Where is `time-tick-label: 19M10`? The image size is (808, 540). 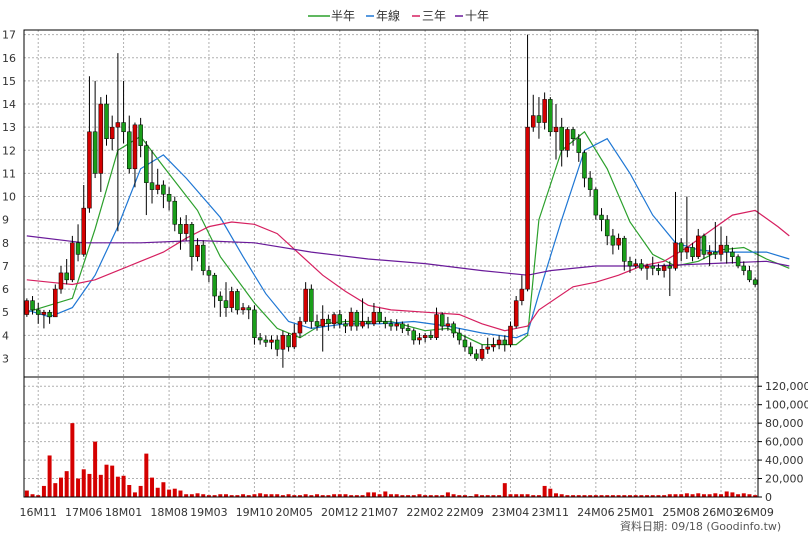 time-tick-label: 19M10 is located at coordinates (255, 512).